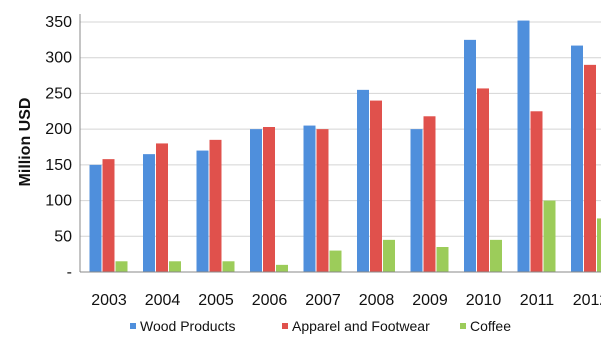 The height and width of the screenshot is (340, 601). I want to click on bar-apparel-and-footwear-2008, so click(376, 186).